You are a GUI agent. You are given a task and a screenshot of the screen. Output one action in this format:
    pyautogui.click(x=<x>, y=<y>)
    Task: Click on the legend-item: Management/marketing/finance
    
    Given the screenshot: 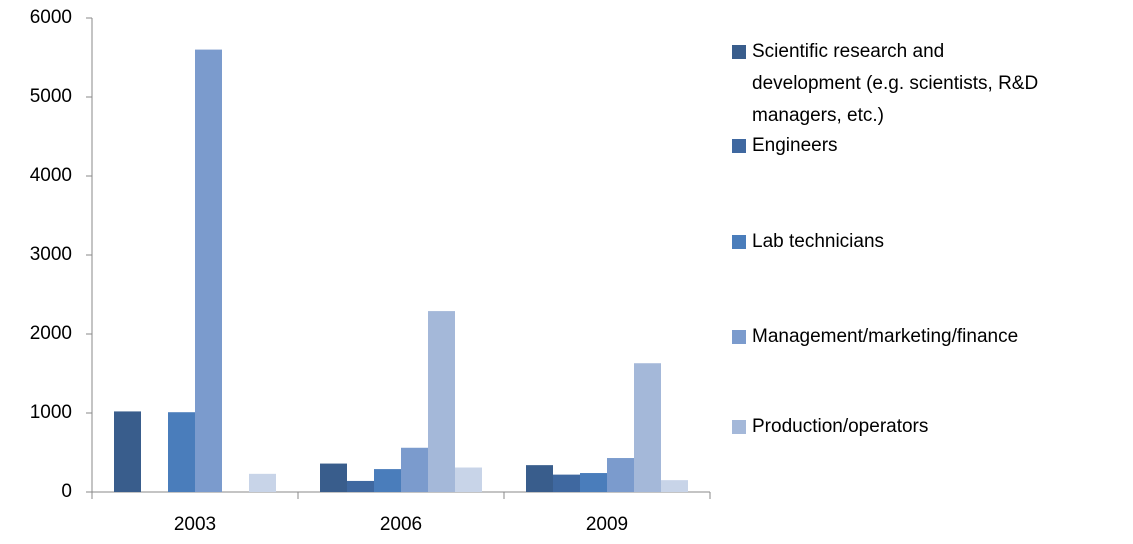 What is the action you would take?
    pyautogui.click(x=929, y=337)
    